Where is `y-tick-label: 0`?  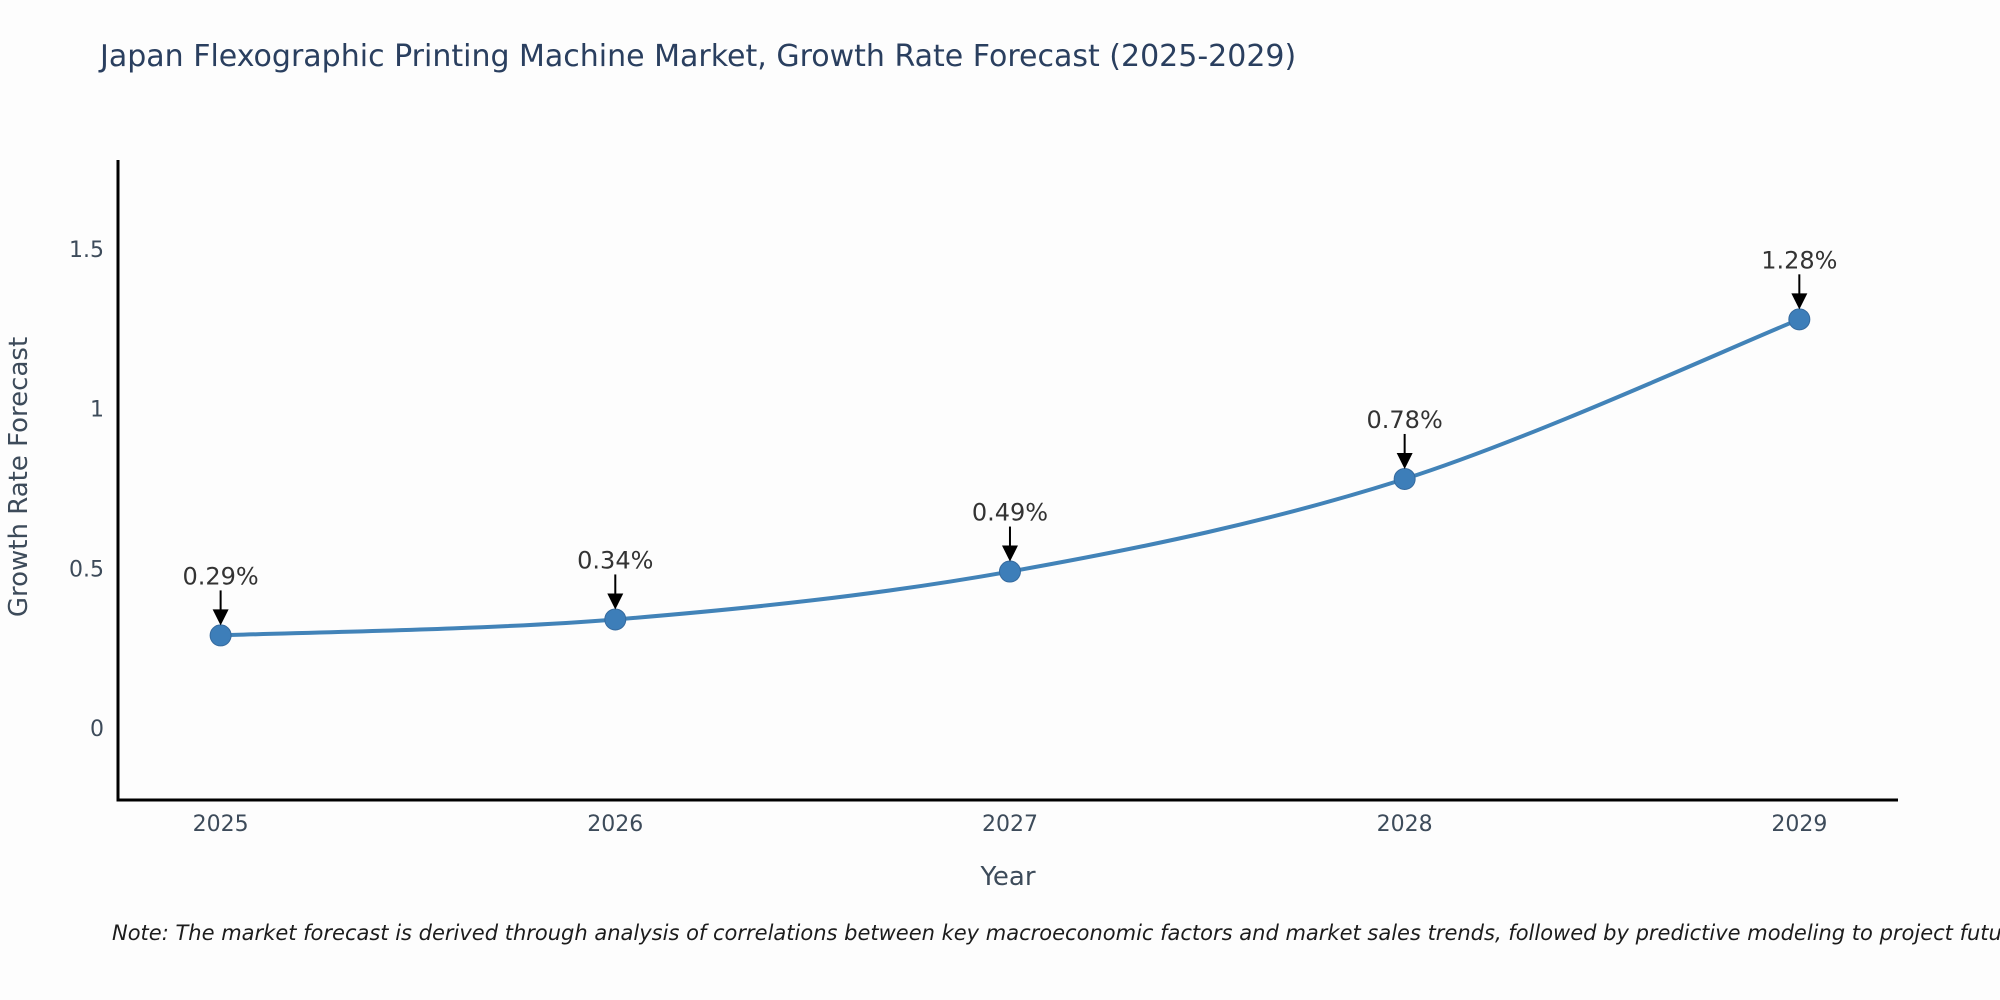 y-tick-label: 0 is located at coordinates (97, 729).